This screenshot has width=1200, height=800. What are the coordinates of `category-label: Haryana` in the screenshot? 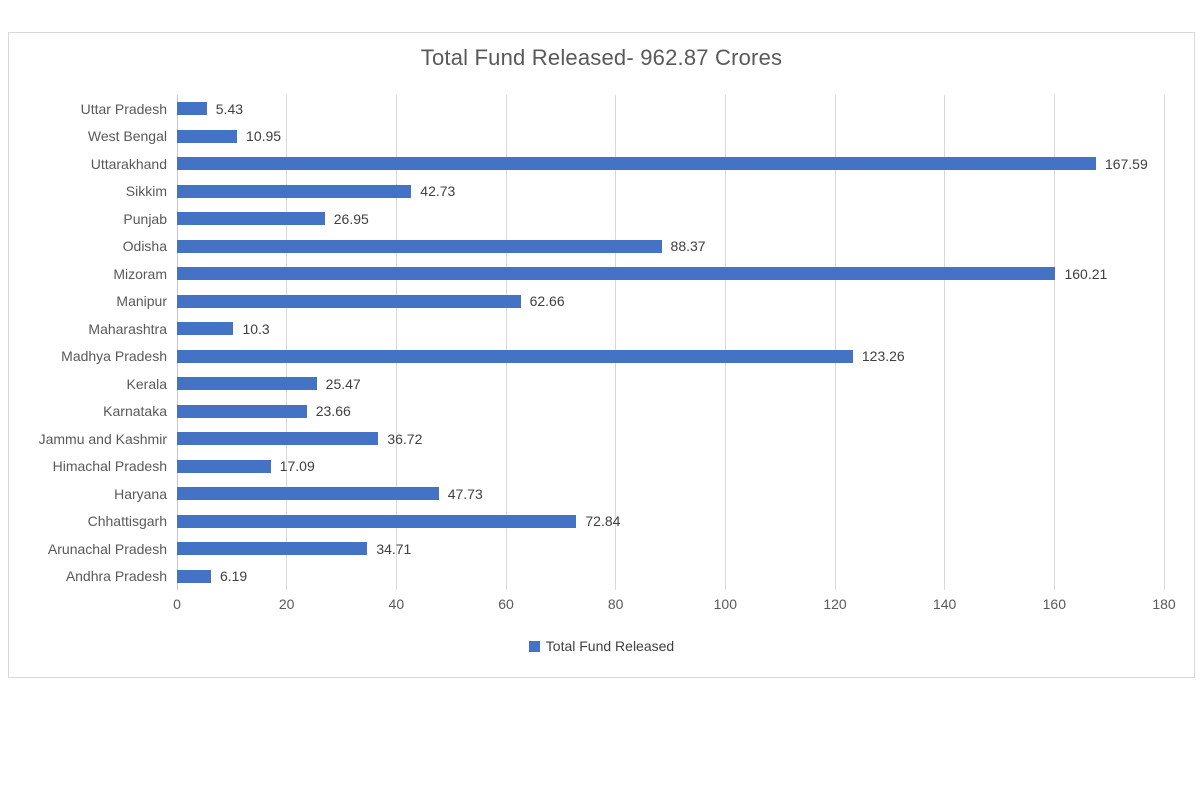 It's located at (140, 493).